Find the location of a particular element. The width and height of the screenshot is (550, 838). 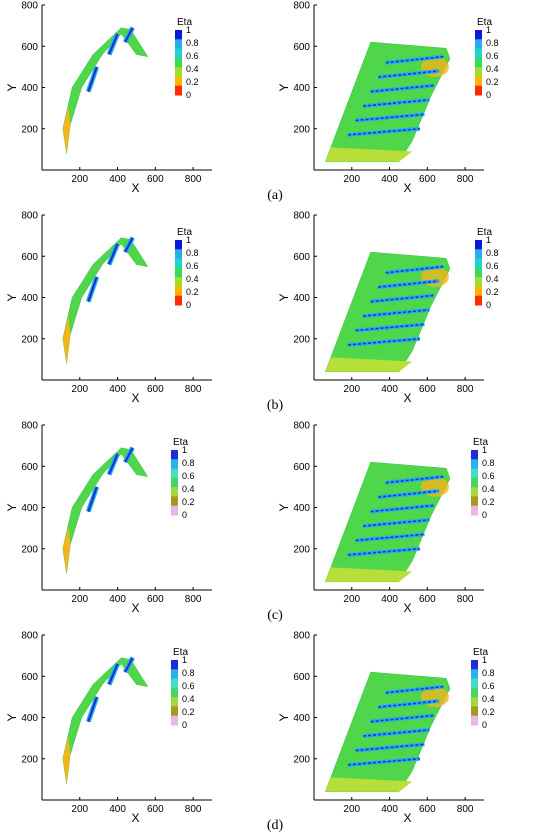

y-tick-label: 400 is located at coordinates (29, 508).